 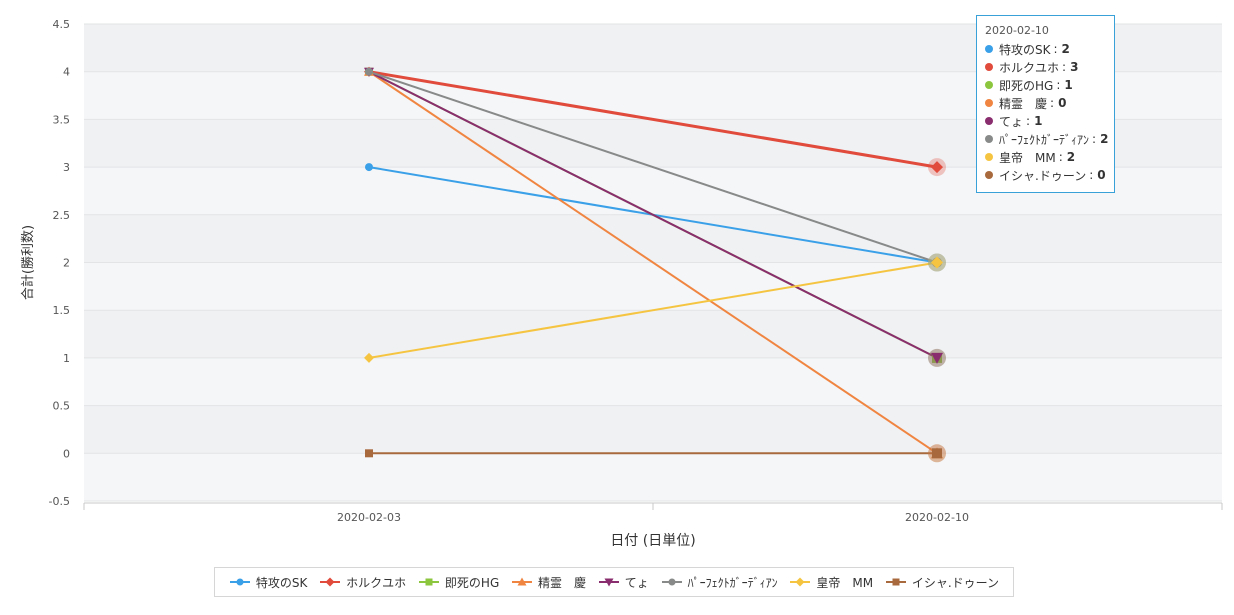 I want to click on tooltip-row: 特攻のSK:2, so click(x=1045, y=49).